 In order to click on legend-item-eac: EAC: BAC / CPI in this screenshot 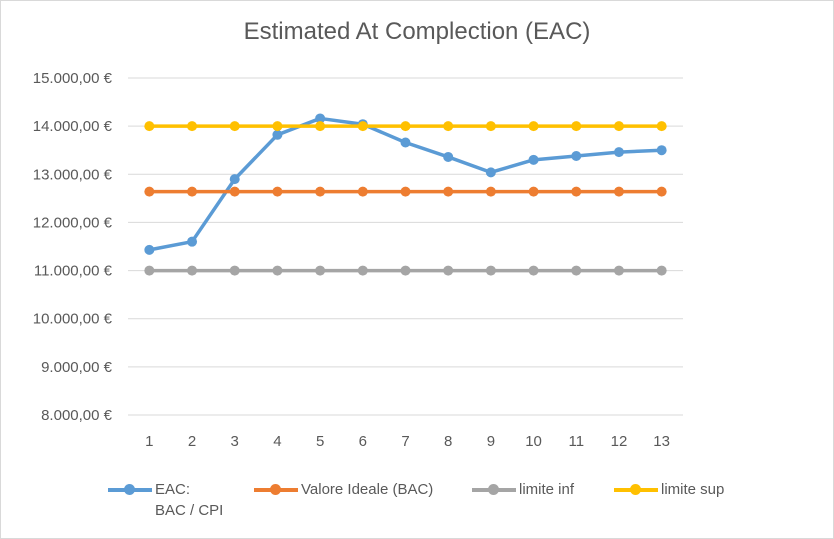, I will do `click(165, 500)`.